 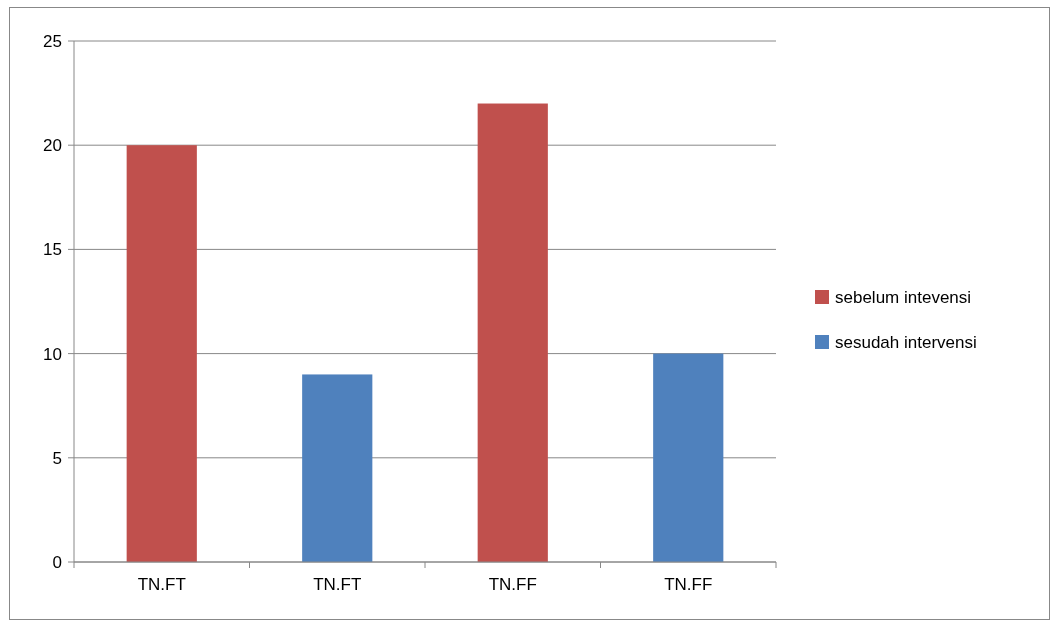 I want to click on y-tick-label: 25, so click(x=52, y=41).